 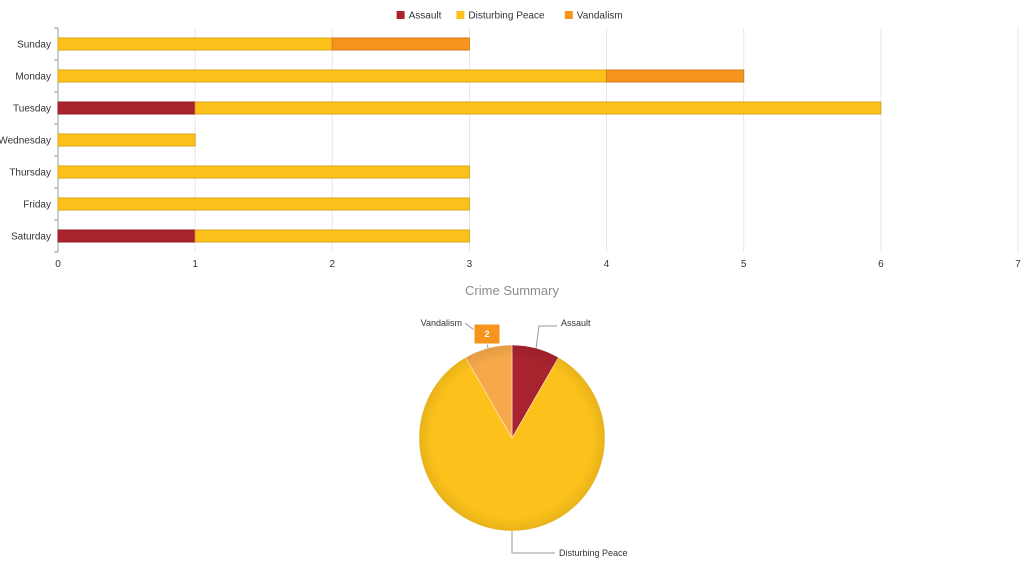 What do you see at coordinates (31, 237) in the screenshot?
I see `category-label-saturday: Saturday` at bounding box center [31, 237].